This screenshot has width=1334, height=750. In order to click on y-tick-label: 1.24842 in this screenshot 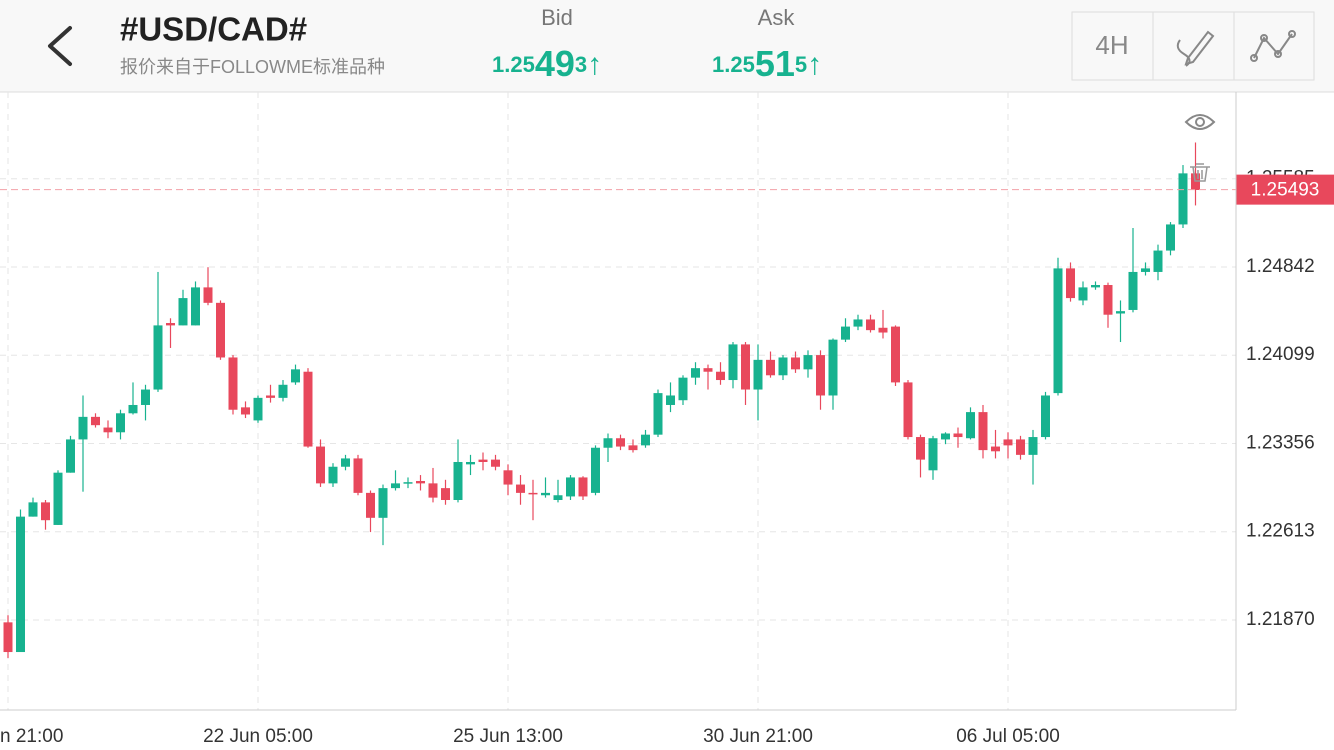, I will do `click(1280, 266)`.